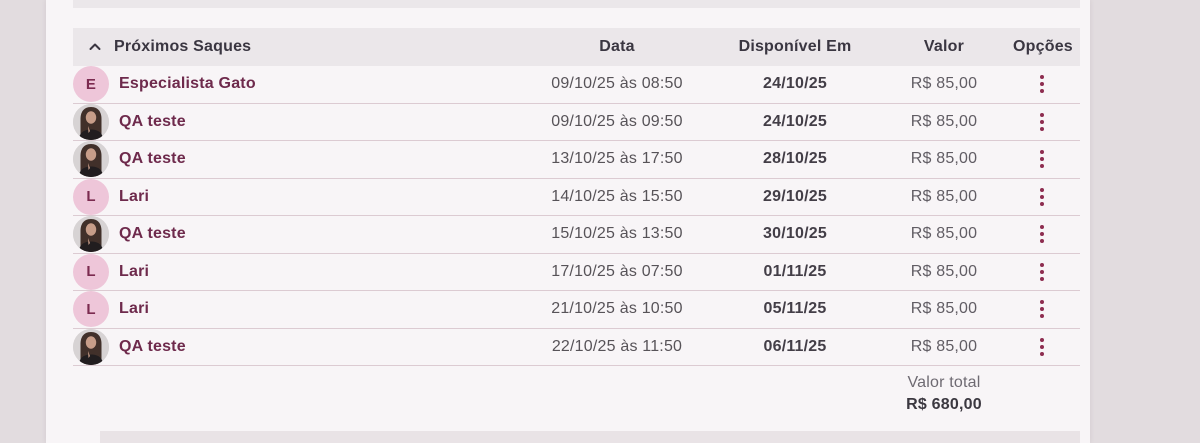 Image resolution: width=1200 pixels, height=443 pixels. Describe the element at coordinates (795, 271) in the screenshot. I see `available-date: 01/11/25` at that location.